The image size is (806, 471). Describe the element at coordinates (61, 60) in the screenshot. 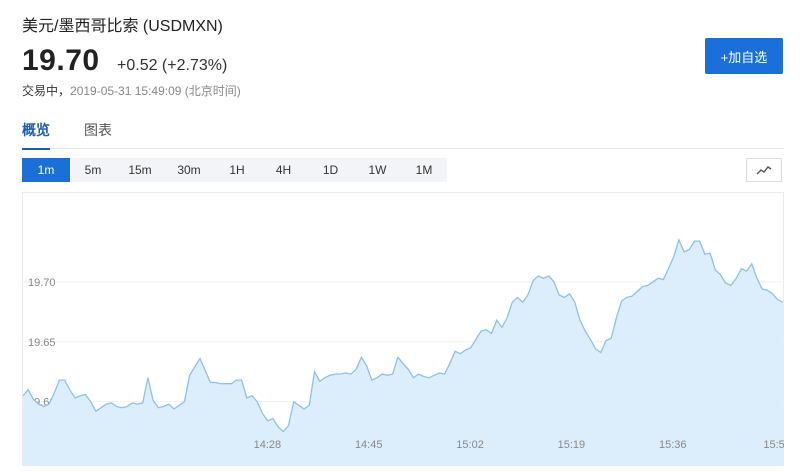

I see `current-price: 19.70` at that location.